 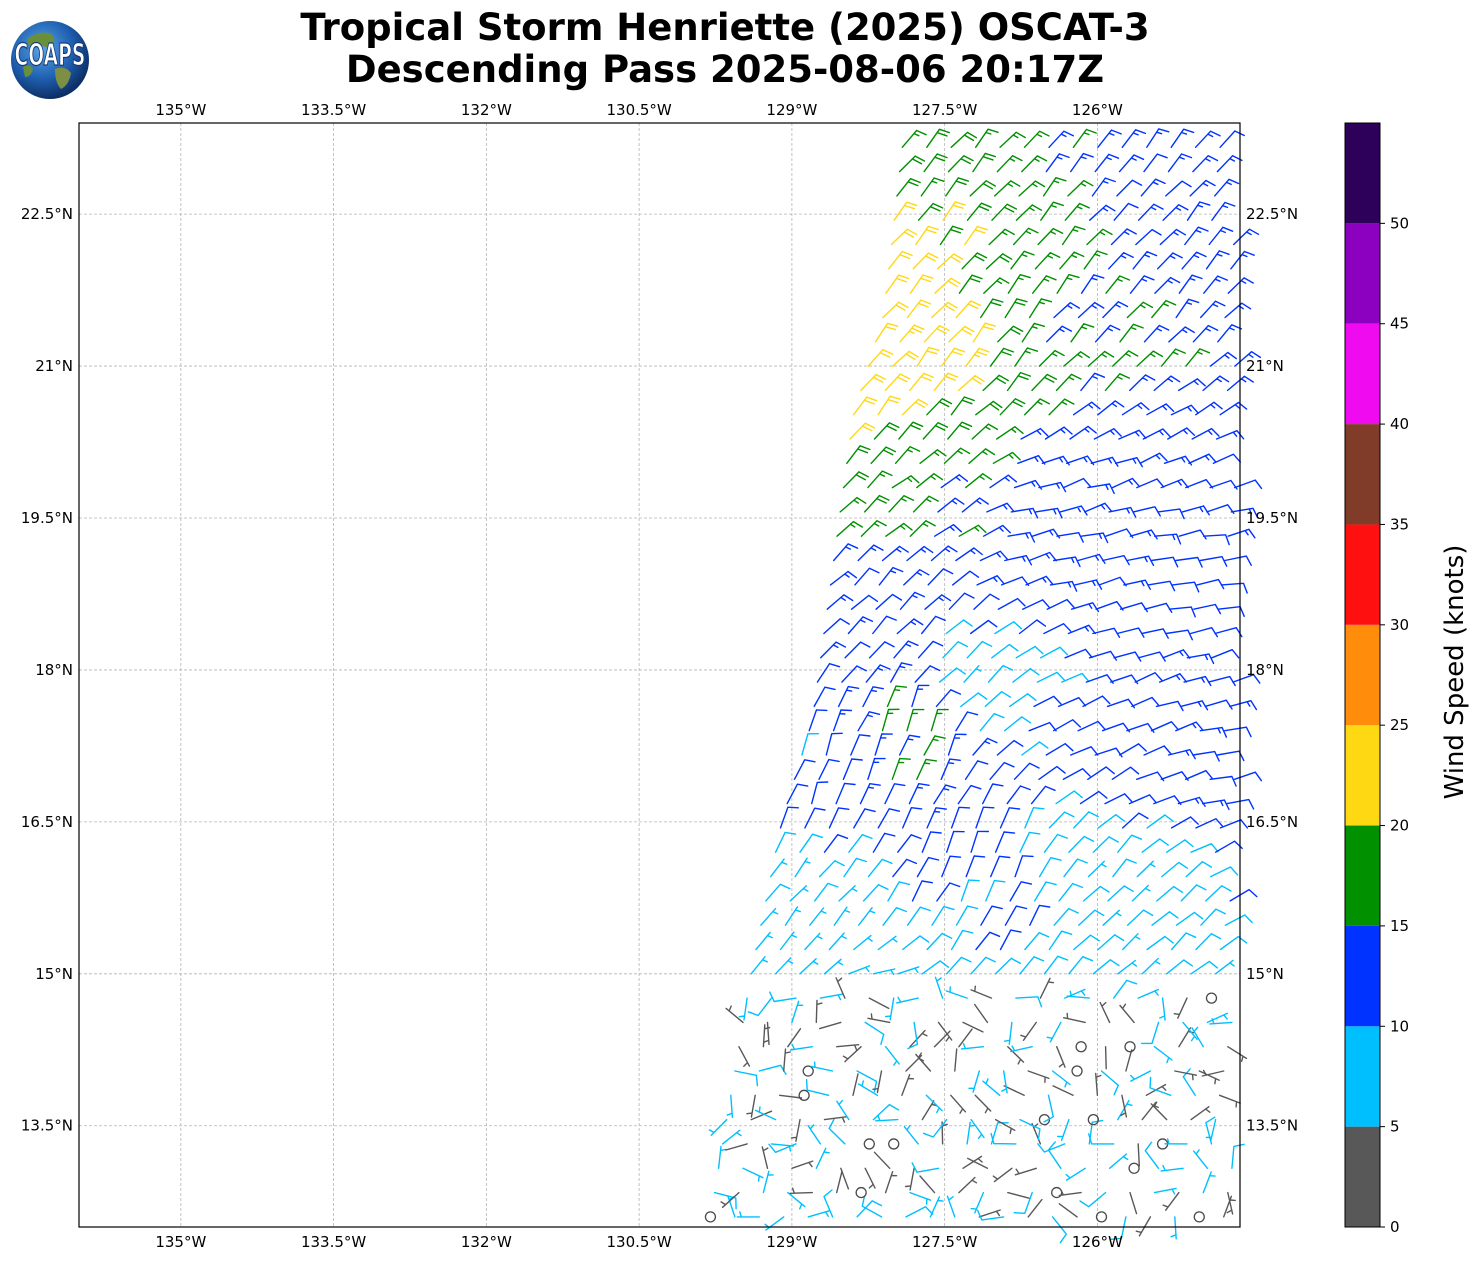 What do you see at coordinates (54, 974) in the screenshot?
I see `lat-tick-label-left: 15°N` at bounding box center [54, 974].